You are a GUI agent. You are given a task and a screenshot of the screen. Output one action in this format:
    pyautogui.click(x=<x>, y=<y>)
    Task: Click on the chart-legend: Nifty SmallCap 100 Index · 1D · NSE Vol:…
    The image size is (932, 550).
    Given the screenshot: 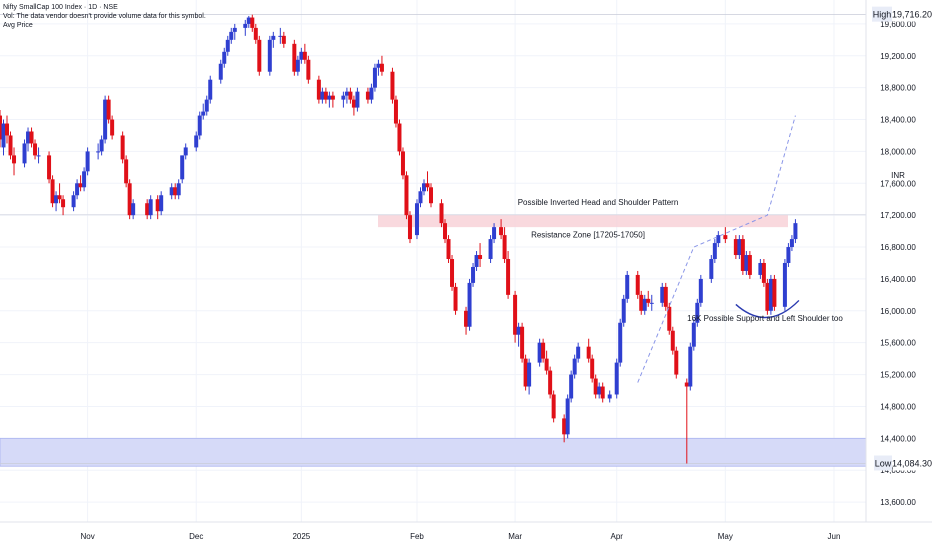 What is the action you would take?
    pyautogui.click(x=104, y=16)
    